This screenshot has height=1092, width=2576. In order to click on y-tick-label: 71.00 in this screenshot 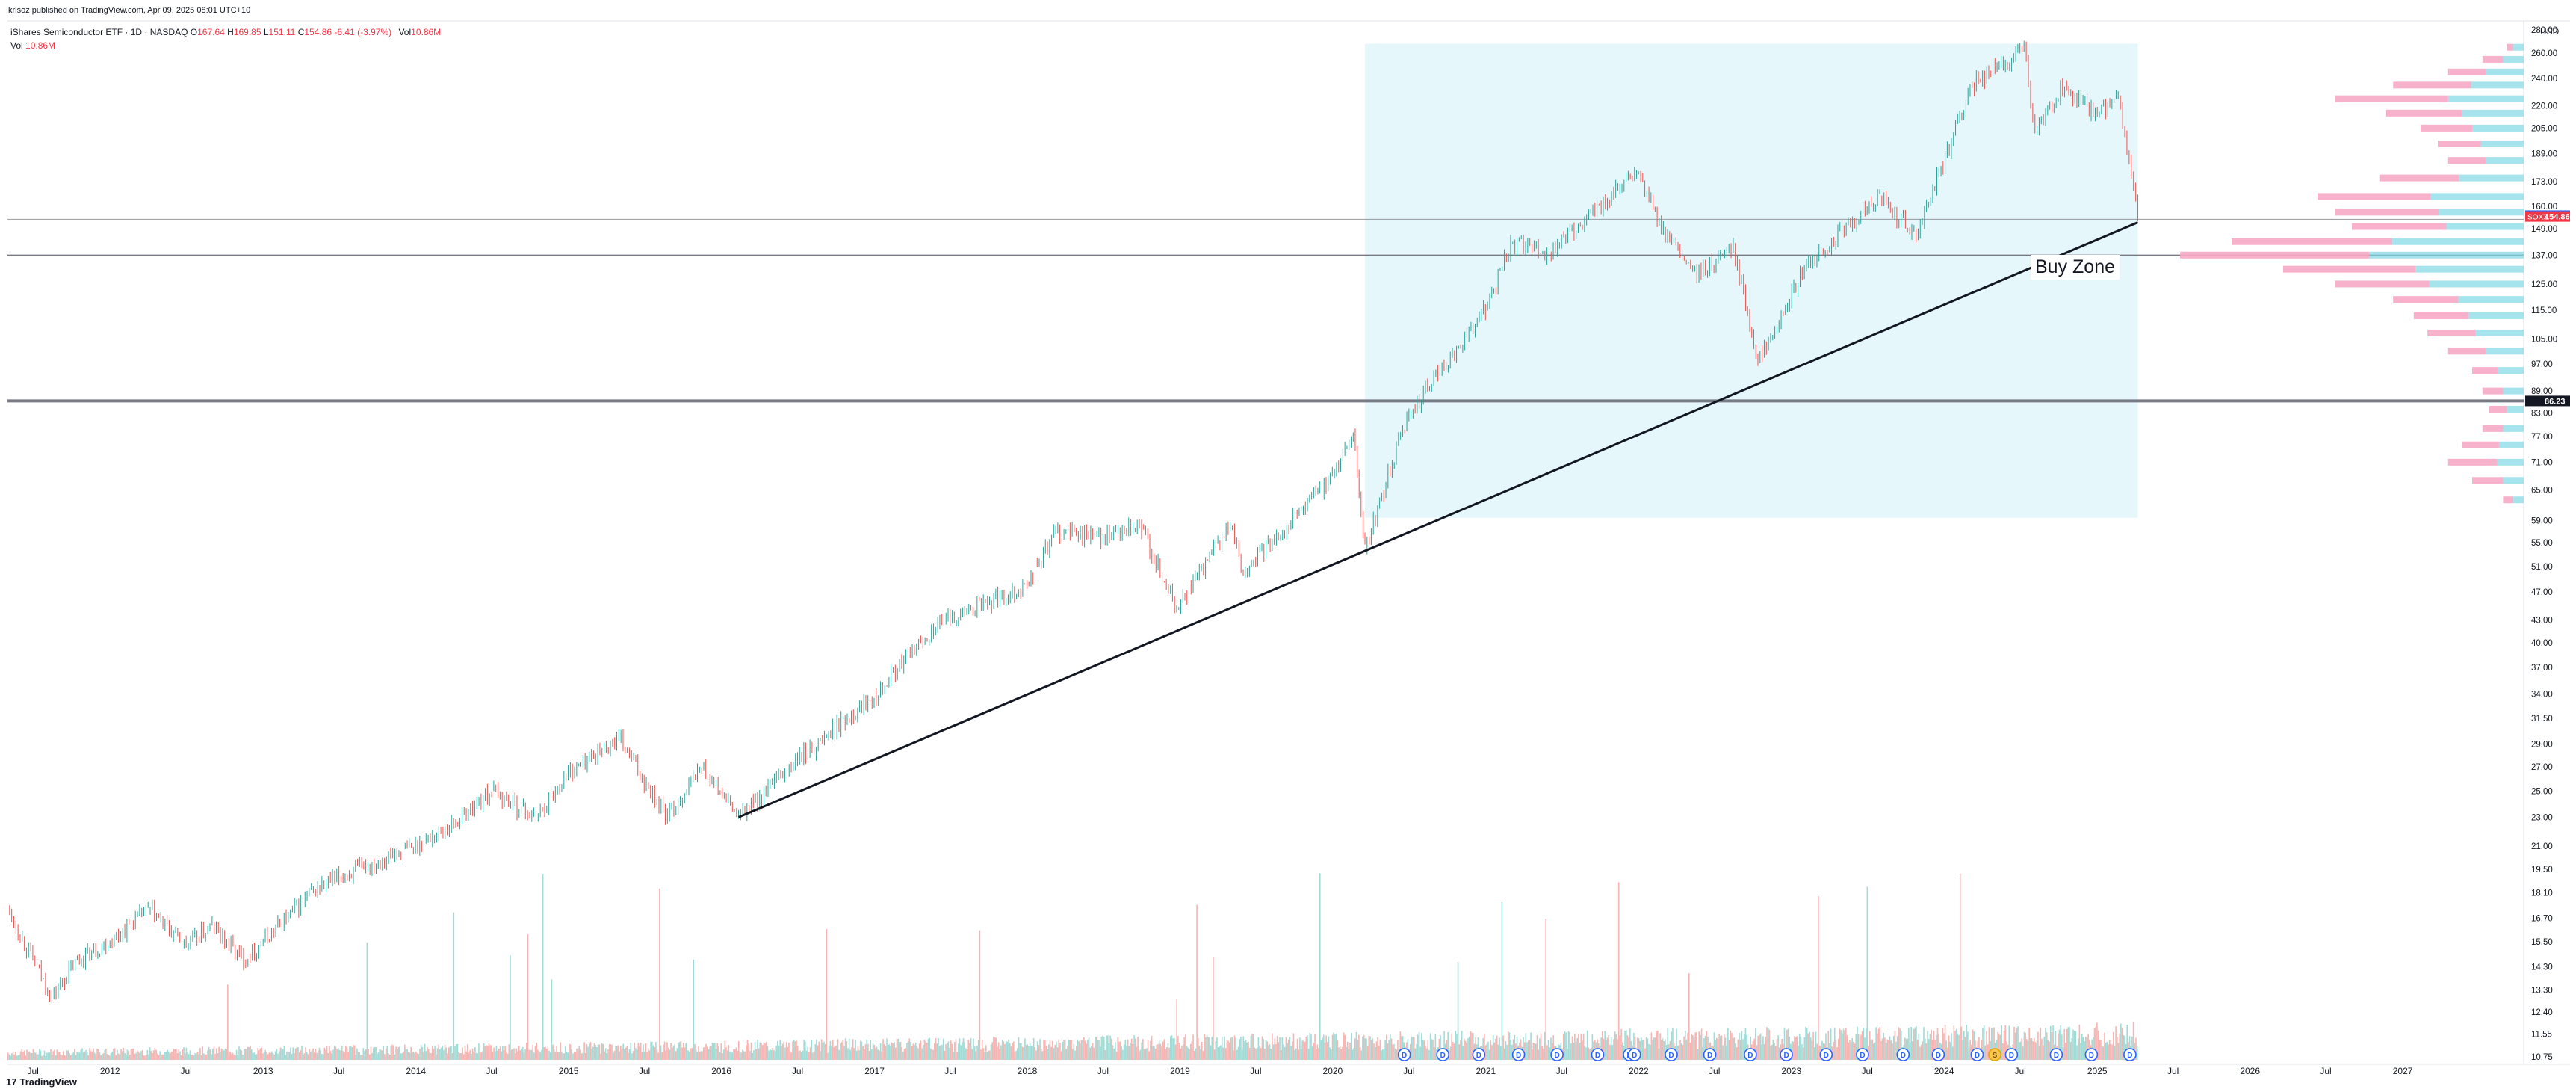, I will do `click(2542, 462)`.